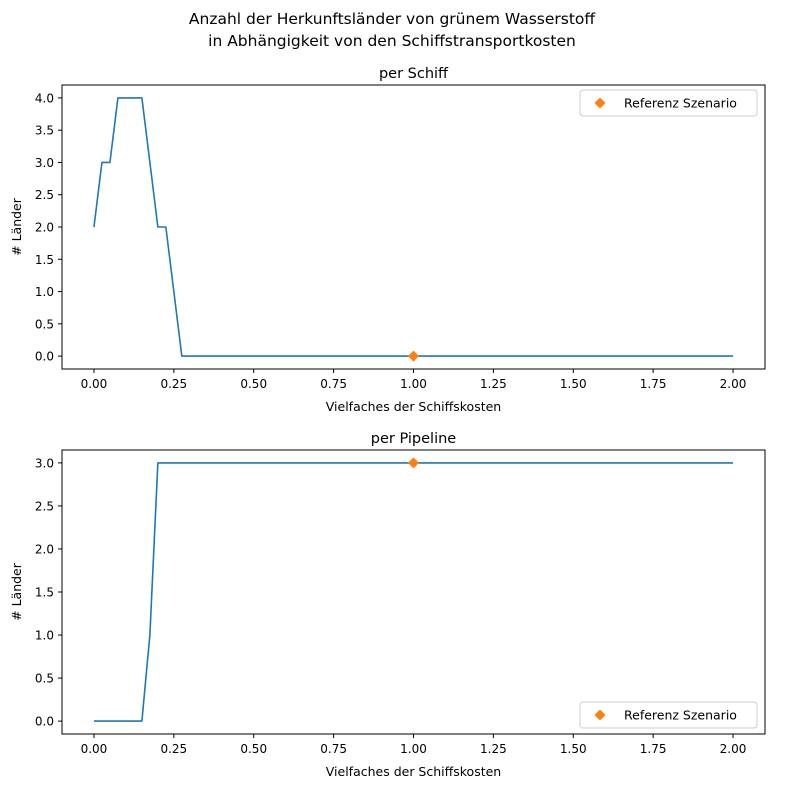  I want to click on y-tick-label: 4.0, so click(44, 98).